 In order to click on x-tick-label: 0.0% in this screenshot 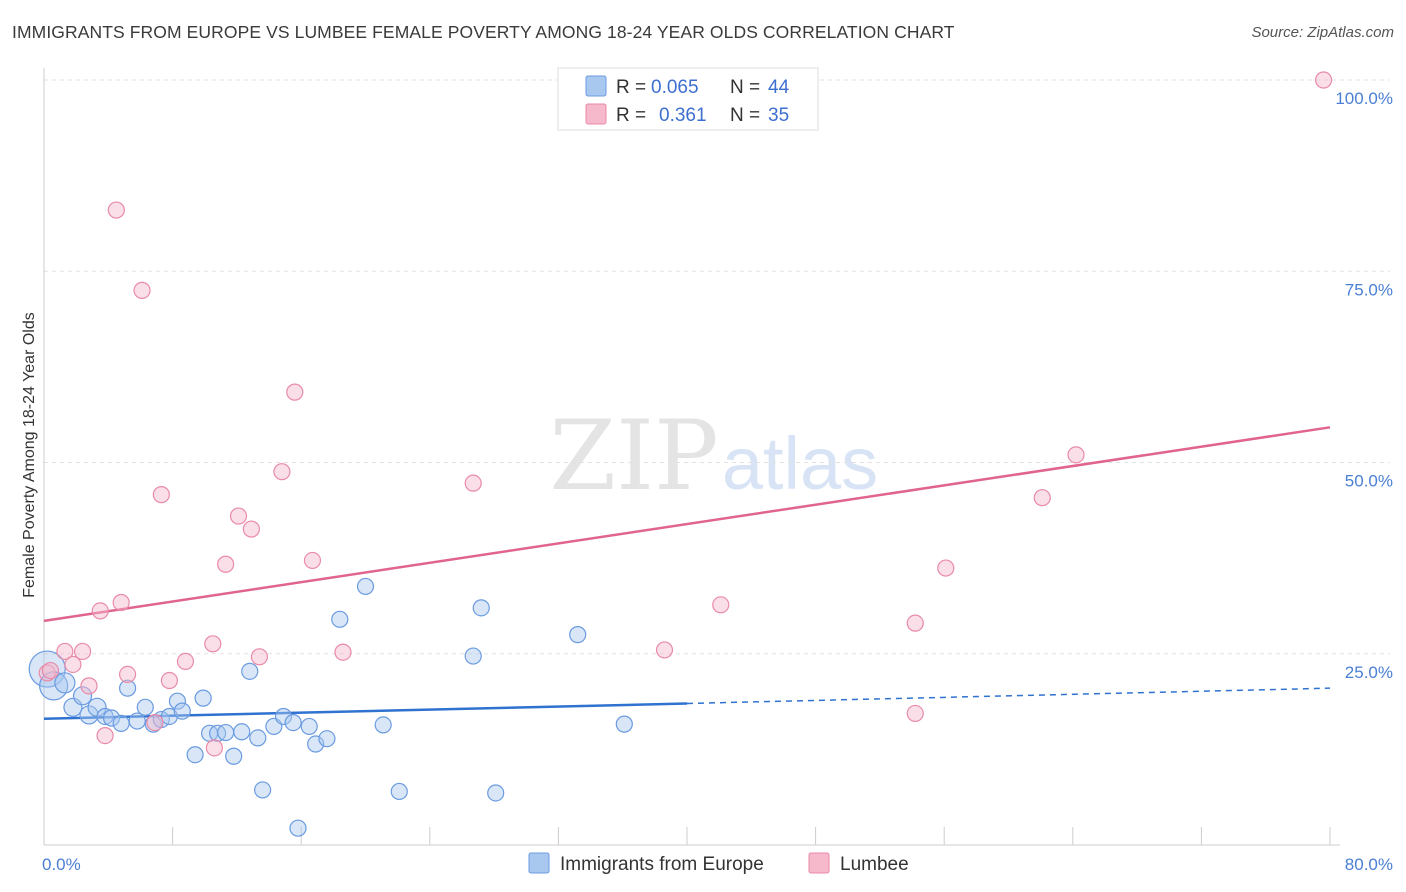, I will do `click(61, 864)`.